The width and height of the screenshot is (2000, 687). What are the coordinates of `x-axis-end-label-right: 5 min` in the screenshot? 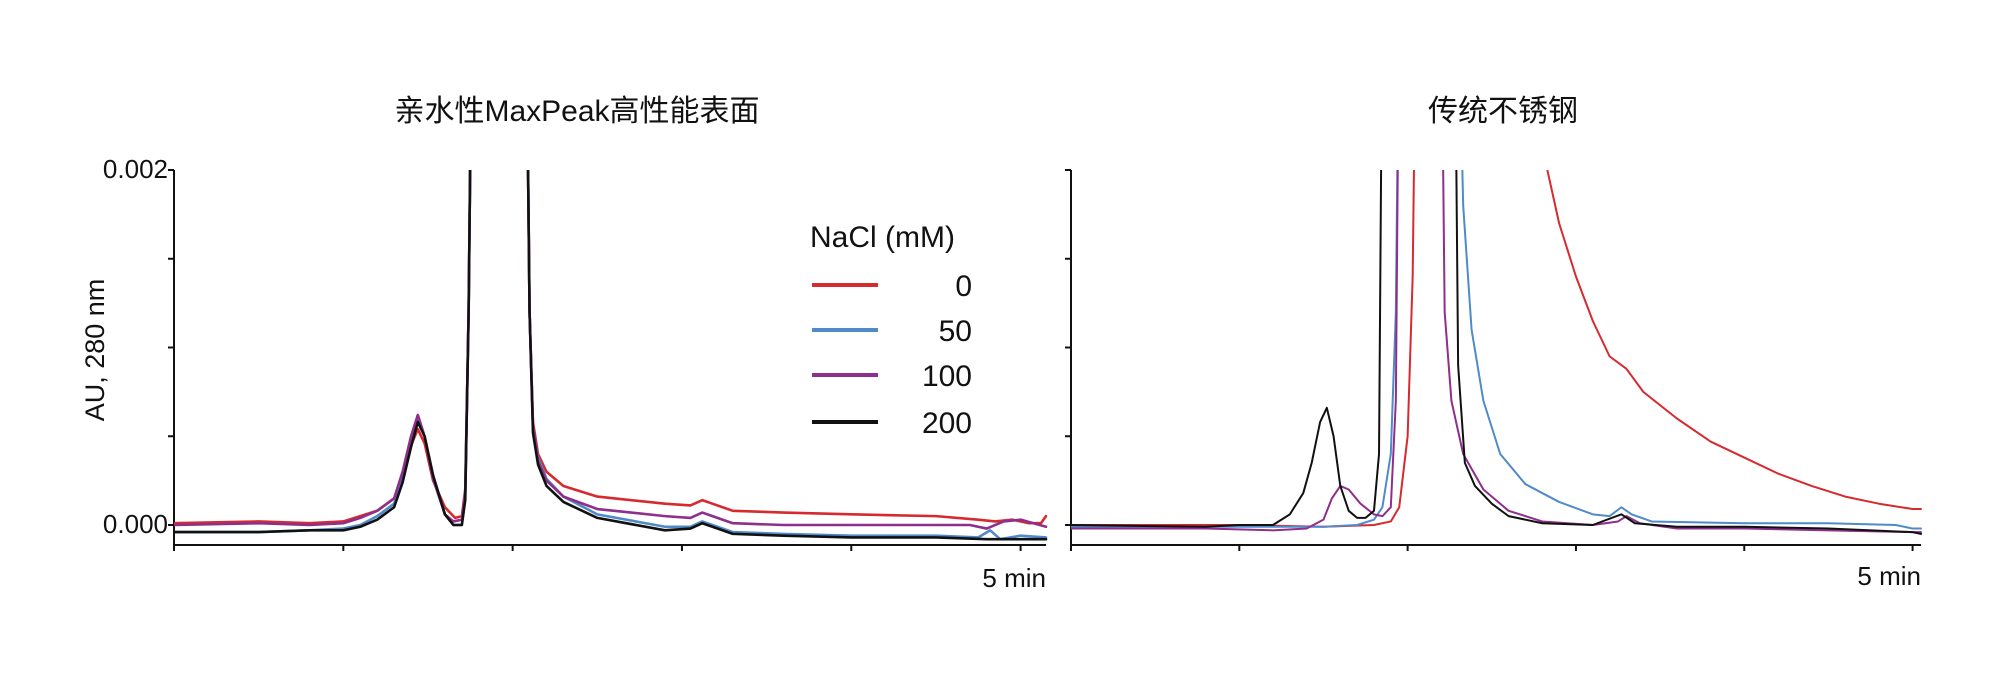 It's located at (1889, 576).